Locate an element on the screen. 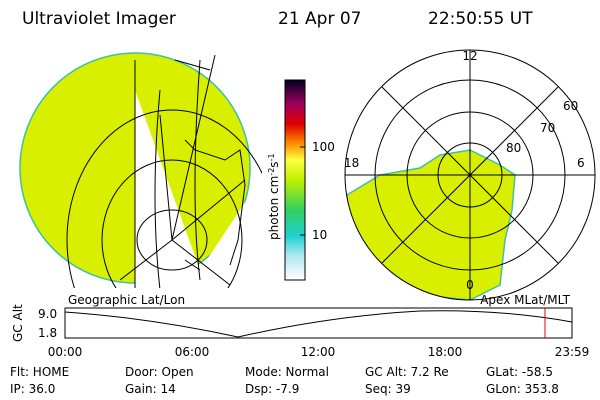 This screenshot has height=400, width=600. status-field: Dsp: -7.9 is located at coordinates (272, 389).